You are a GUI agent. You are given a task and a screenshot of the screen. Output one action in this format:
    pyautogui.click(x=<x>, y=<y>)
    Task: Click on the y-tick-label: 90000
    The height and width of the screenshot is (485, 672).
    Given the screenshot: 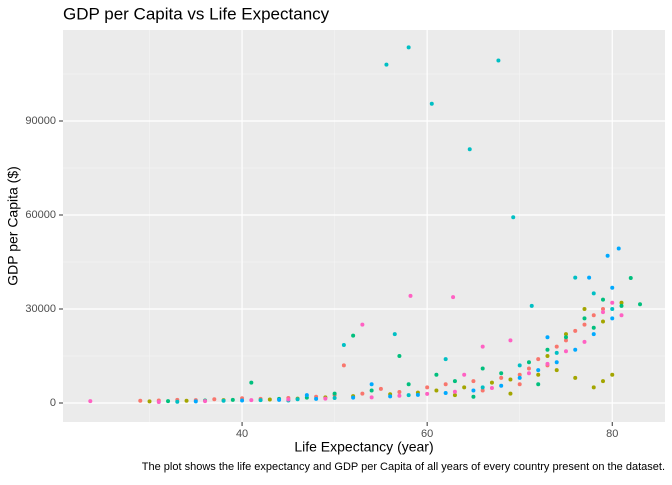 What is the action you would take?
    pyautogui.click(x=40, y=121)
    